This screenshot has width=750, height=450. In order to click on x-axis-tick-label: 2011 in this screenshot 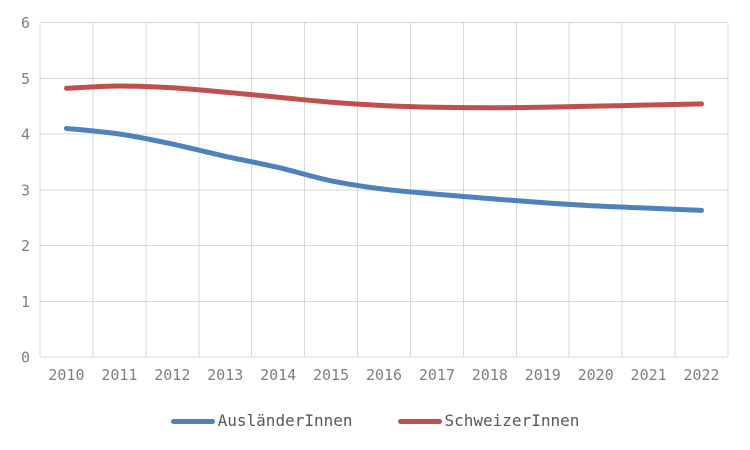, I will do `click(119, 375)`.